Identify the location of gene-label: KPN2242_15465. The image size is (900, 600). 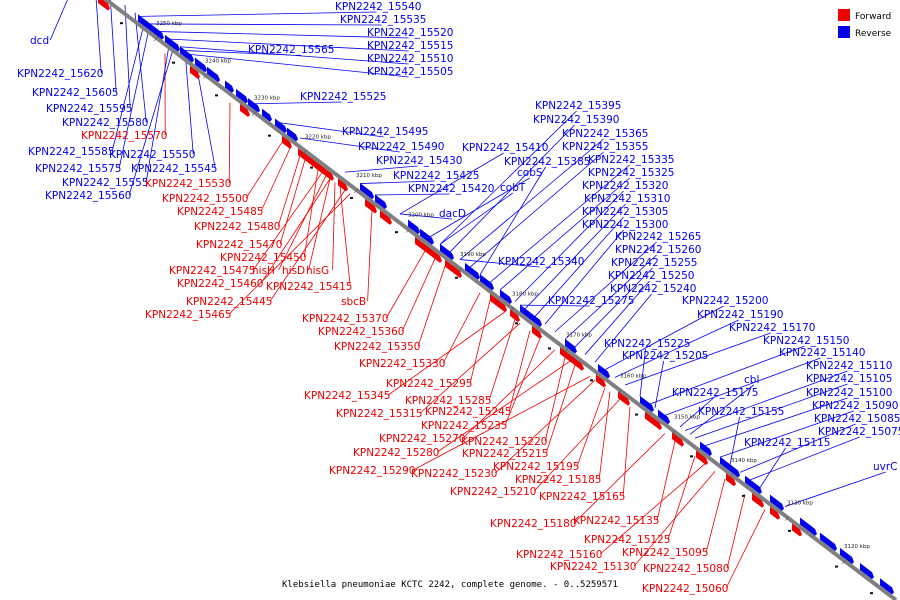
(188, 315).